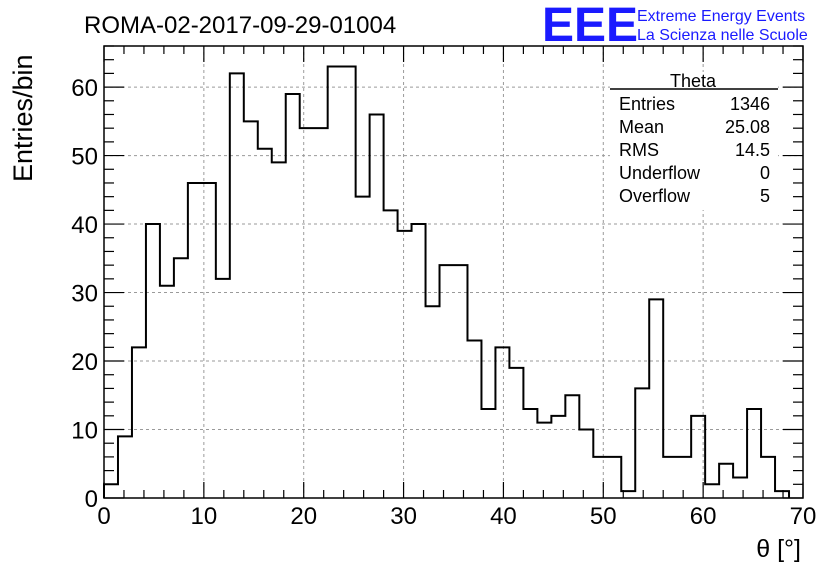  What do you see at coordinates (303, 516) in the screenshot?
I see `x-tick-label: 20` at bounding box center [303, 516].